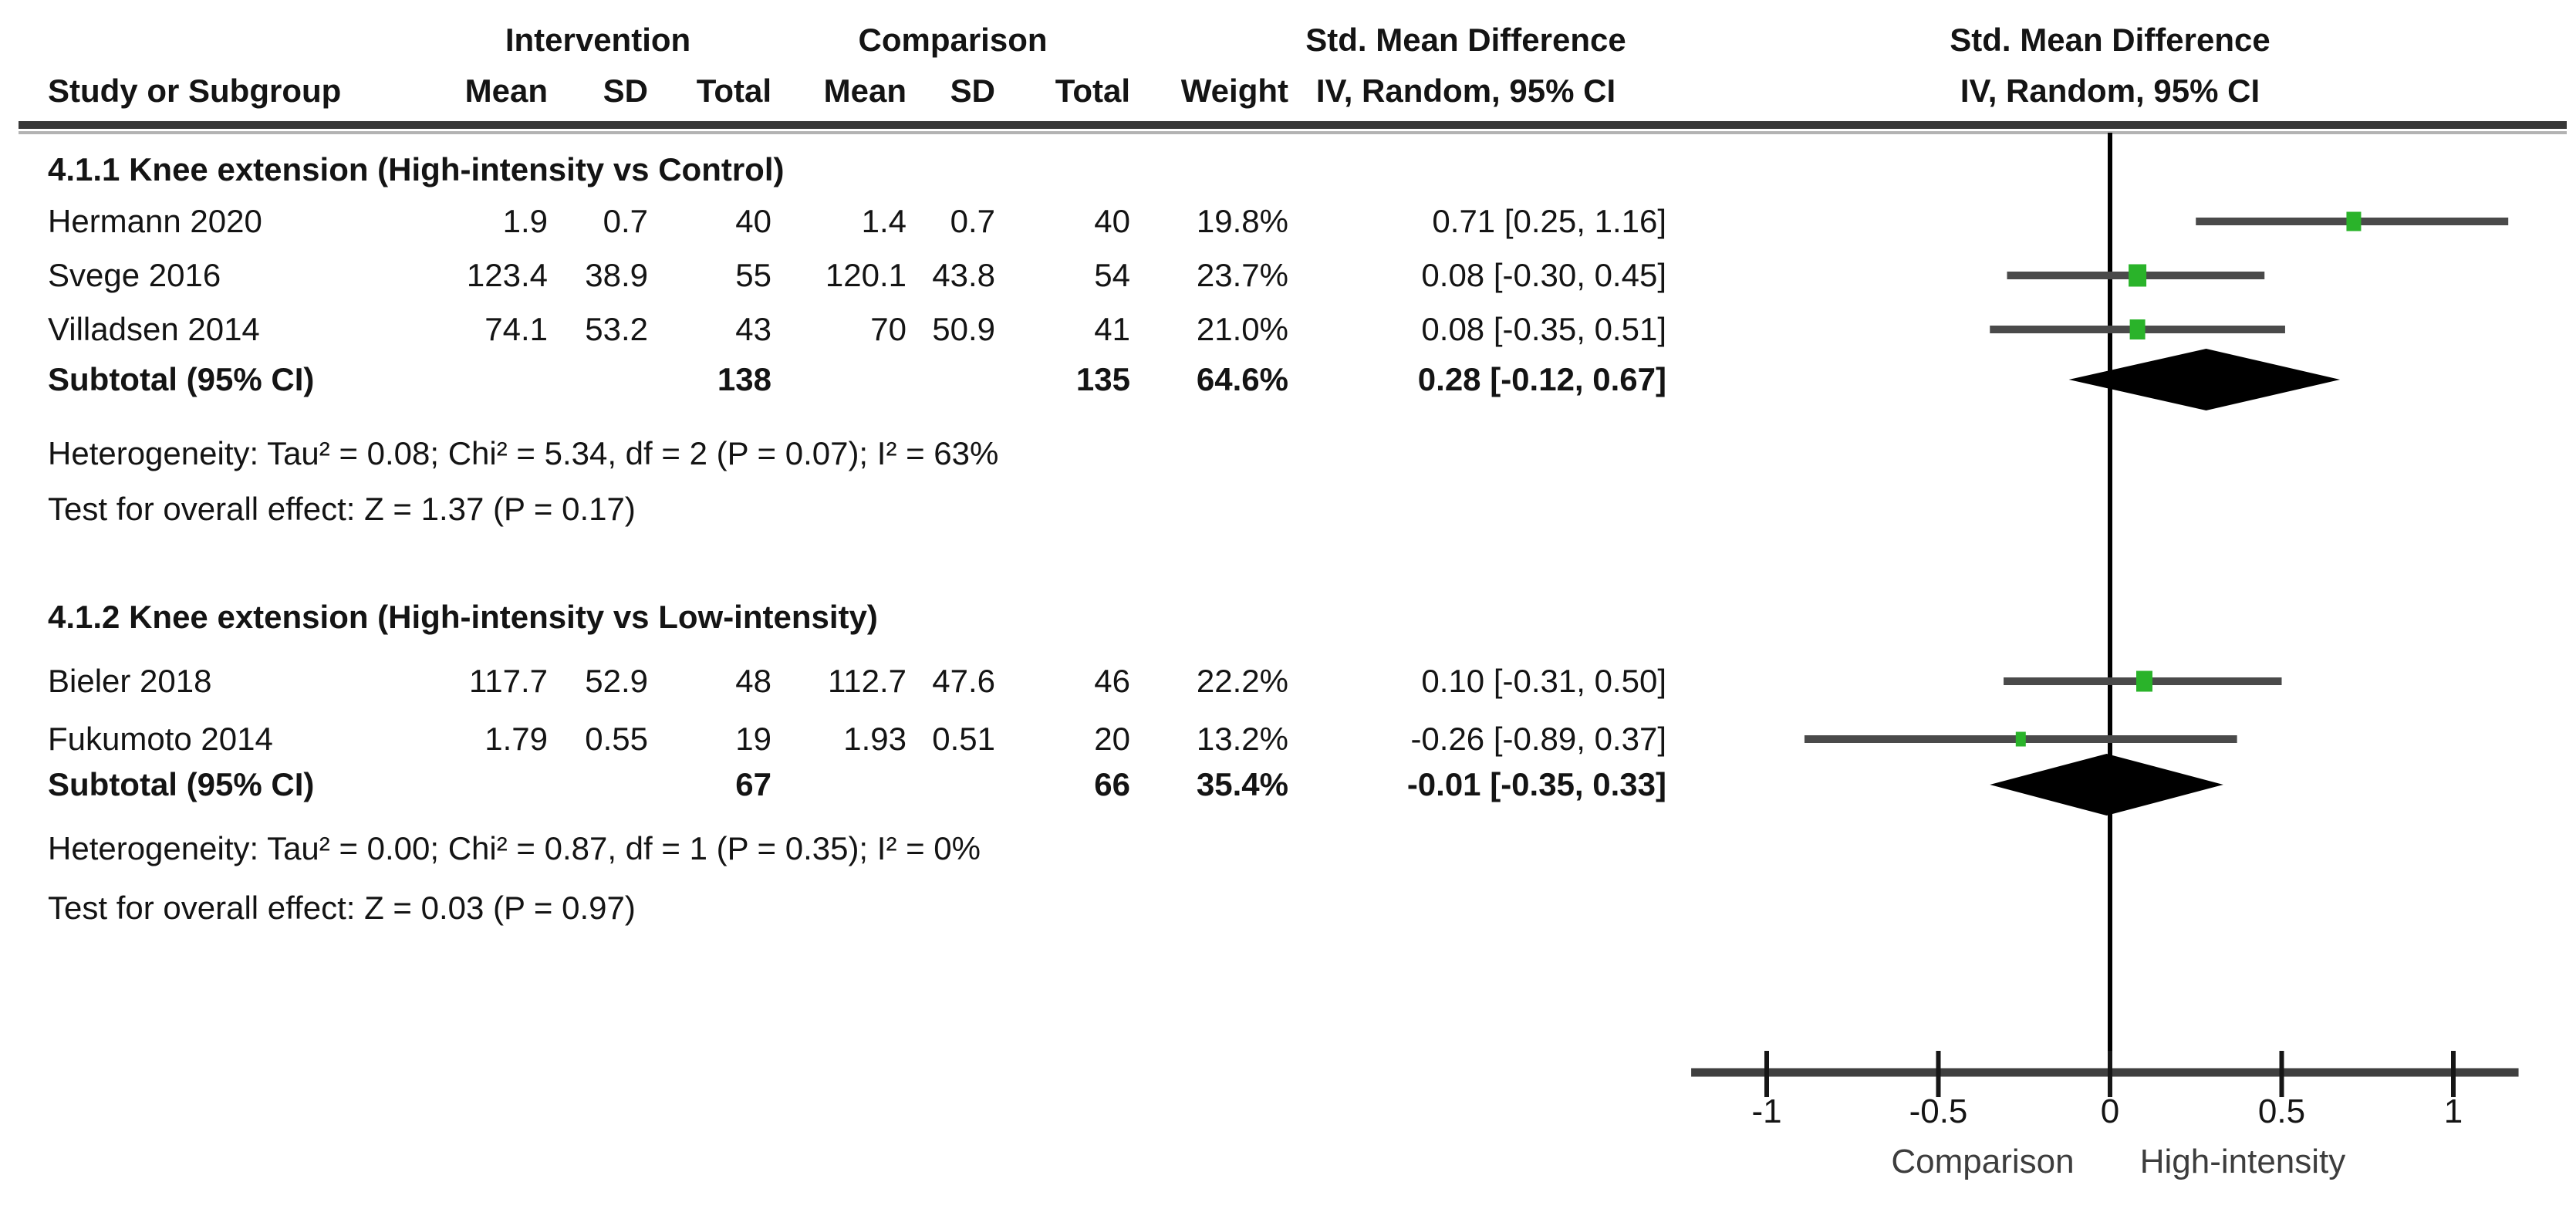  Describe the element at coordinates (733, 91) in the screenshot. I see `column-header-total1: Total` at that location.